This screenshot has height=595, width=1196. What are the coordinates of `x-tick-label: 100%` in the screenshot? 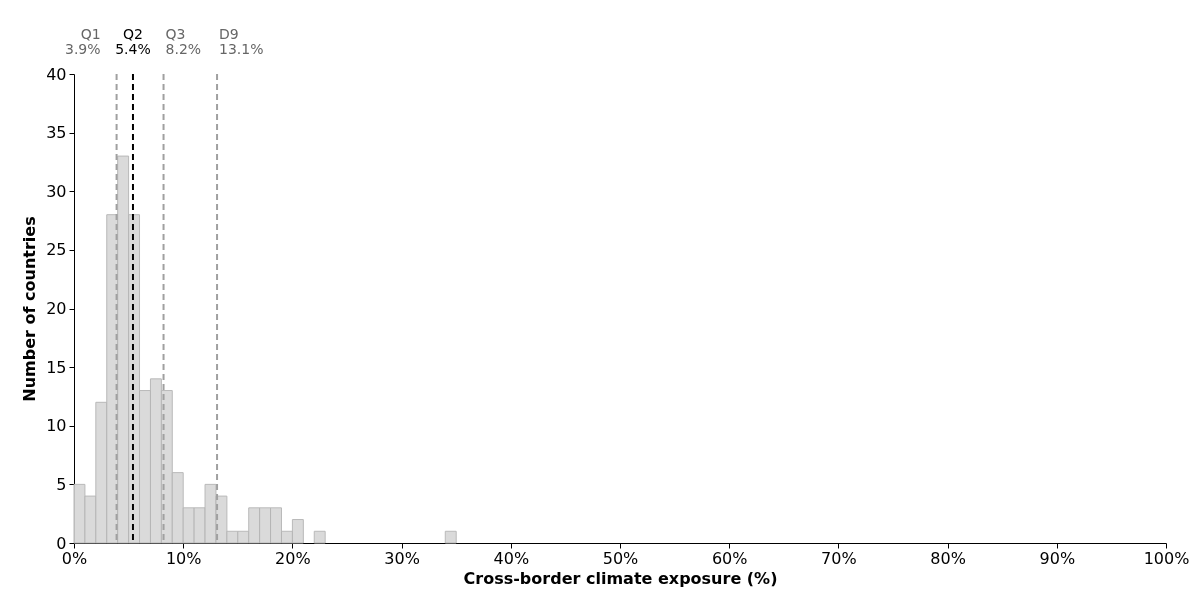 It's located at (1166, 558).